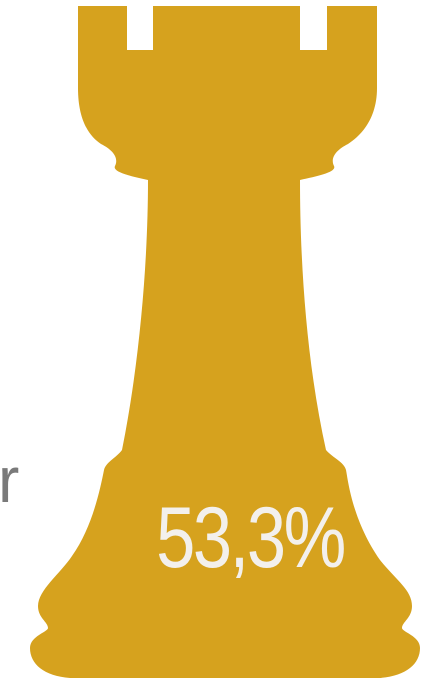 The image size is (441, 683). I want to click on rook-percentage-label: 53,3%, so click(251, 538).